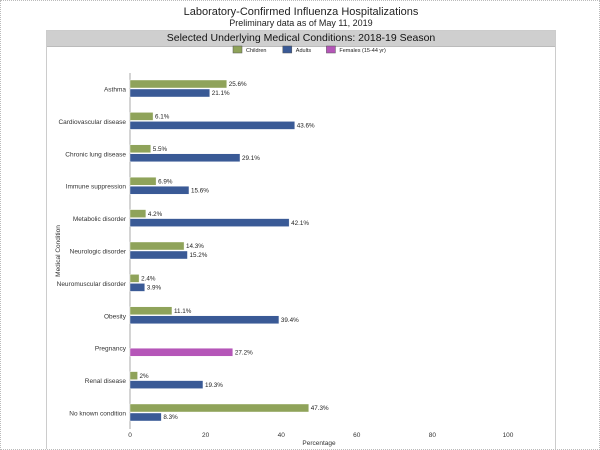 This screenshot has height=450, width=600. I want to click on category-label: Immune suppression, so click(96, 187).